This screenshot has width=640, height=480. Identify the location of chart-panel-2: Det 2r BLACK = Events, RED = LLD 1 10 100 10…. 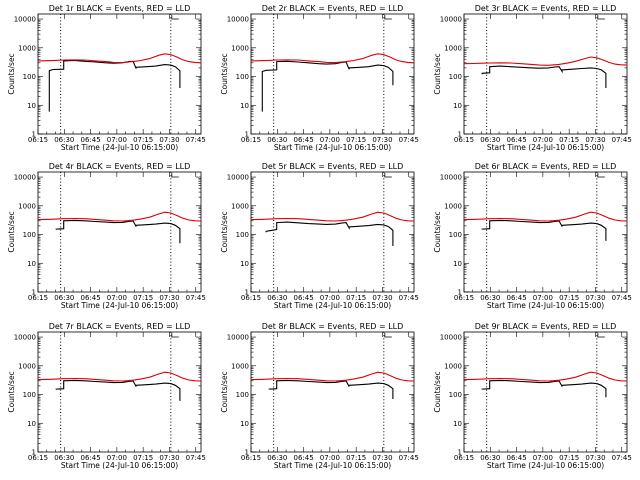
(319, 78).